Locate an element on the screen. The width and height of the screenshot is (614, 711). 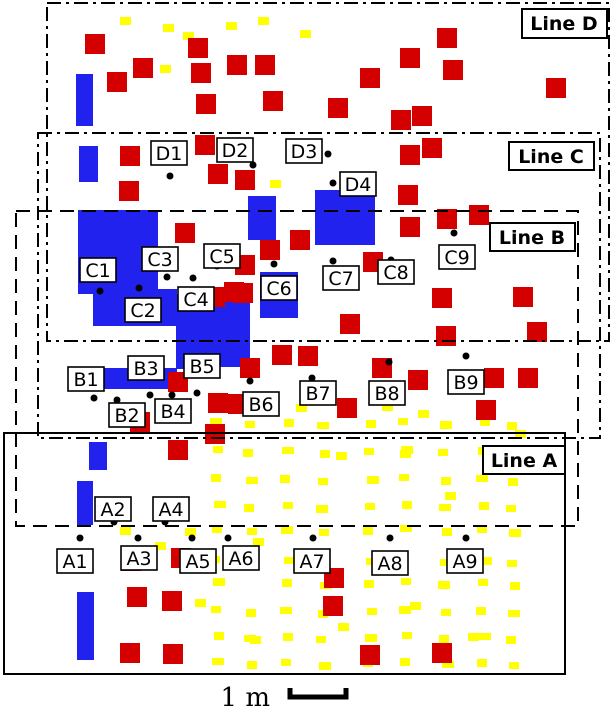
sensor-label-c5: C5 is located at coordinates (222, 256).